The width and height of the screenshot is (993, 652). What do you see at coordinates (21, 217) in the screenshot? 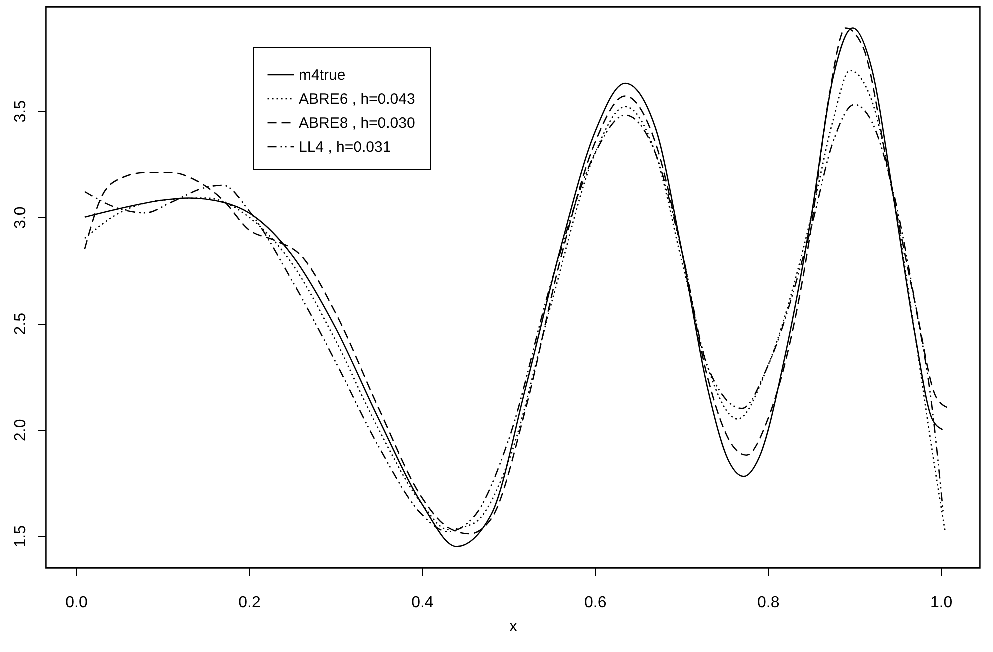
I see `y-tick-label: 3.0` at bounding box center [21, 217].